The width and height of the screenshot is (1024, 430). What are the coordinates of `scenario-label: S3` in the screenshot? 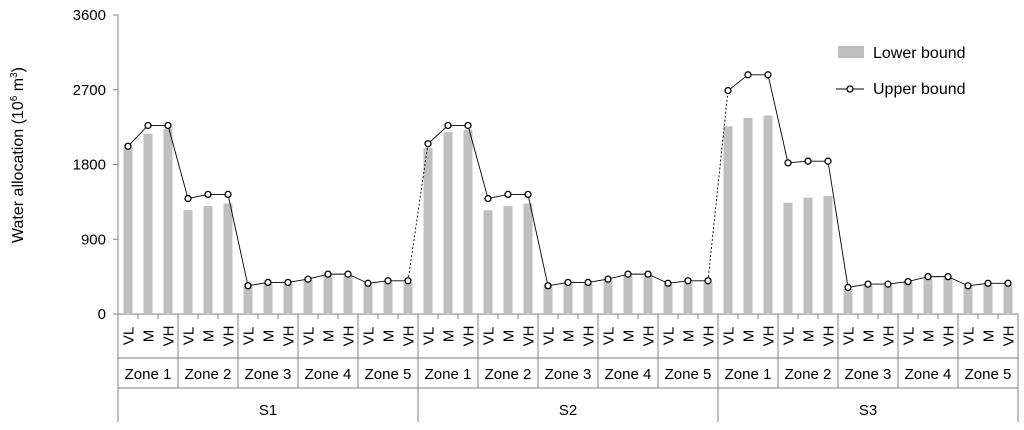 It's located at (868, 410).